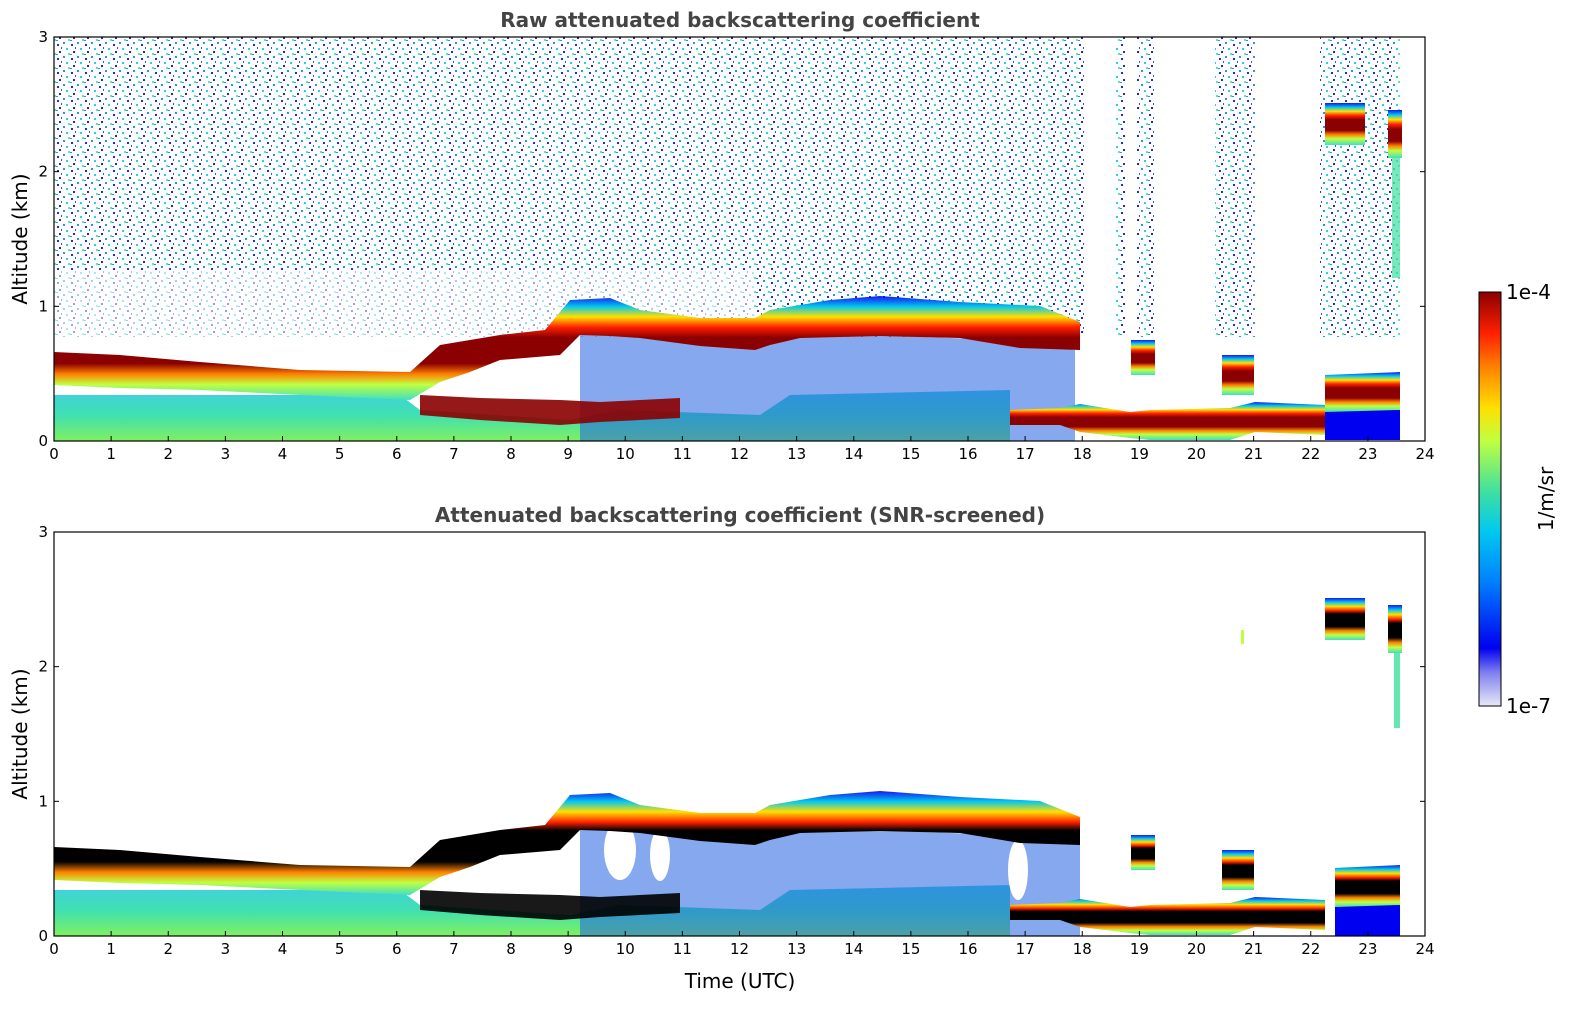 This screenshot has width=1595, height=1020. What do you see at coordinates (340, 454) in the screenshot?
I see `x-tick-label: 5` at bounding box center [340, 454].